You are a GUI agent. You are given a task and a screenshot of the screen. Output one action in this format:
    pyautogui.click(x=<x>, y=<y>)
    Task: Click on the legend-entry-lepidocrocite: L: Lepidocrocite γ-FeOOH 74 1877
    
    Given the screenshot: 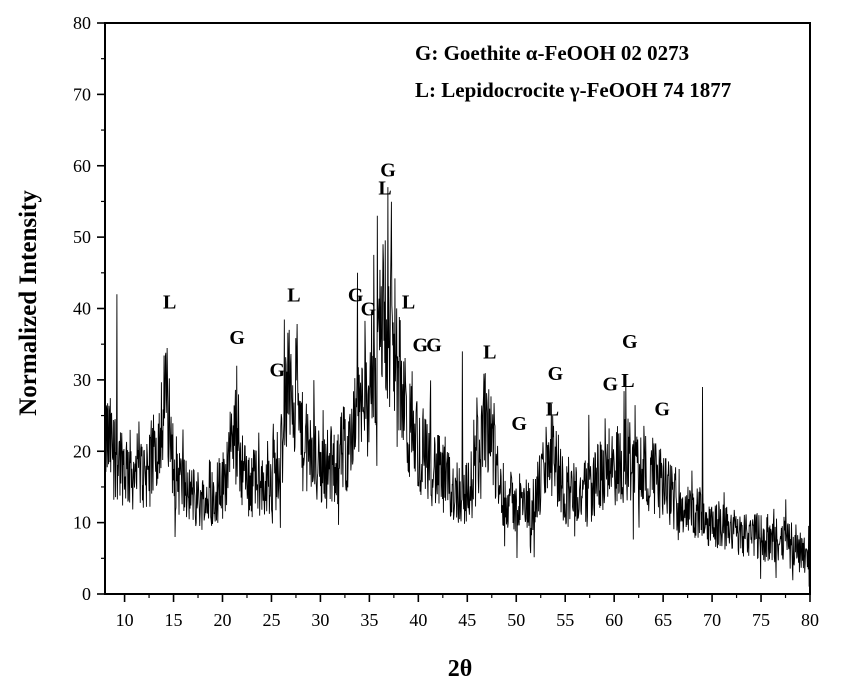 What is the action you would take?
    pyautogui.click(x=573, y=90)
    